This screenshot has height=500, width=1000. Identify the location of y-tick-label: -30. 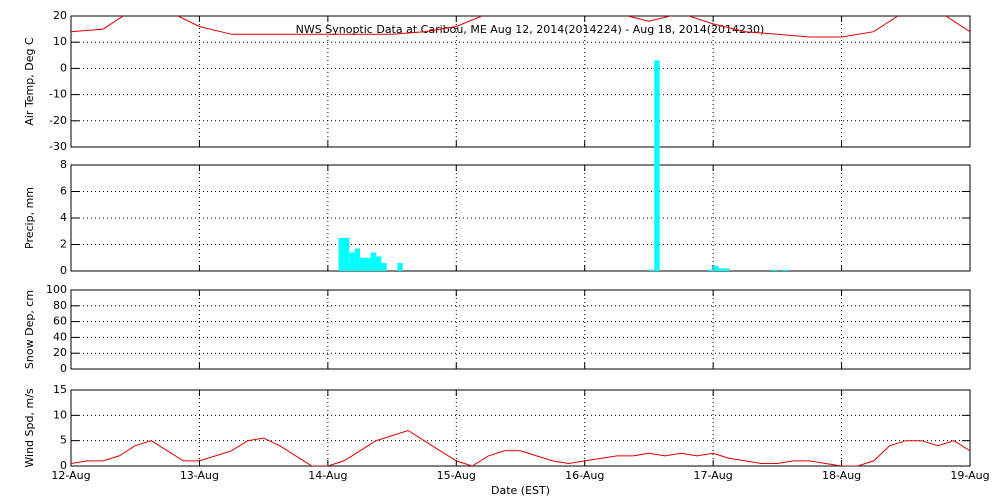
(58, 146).